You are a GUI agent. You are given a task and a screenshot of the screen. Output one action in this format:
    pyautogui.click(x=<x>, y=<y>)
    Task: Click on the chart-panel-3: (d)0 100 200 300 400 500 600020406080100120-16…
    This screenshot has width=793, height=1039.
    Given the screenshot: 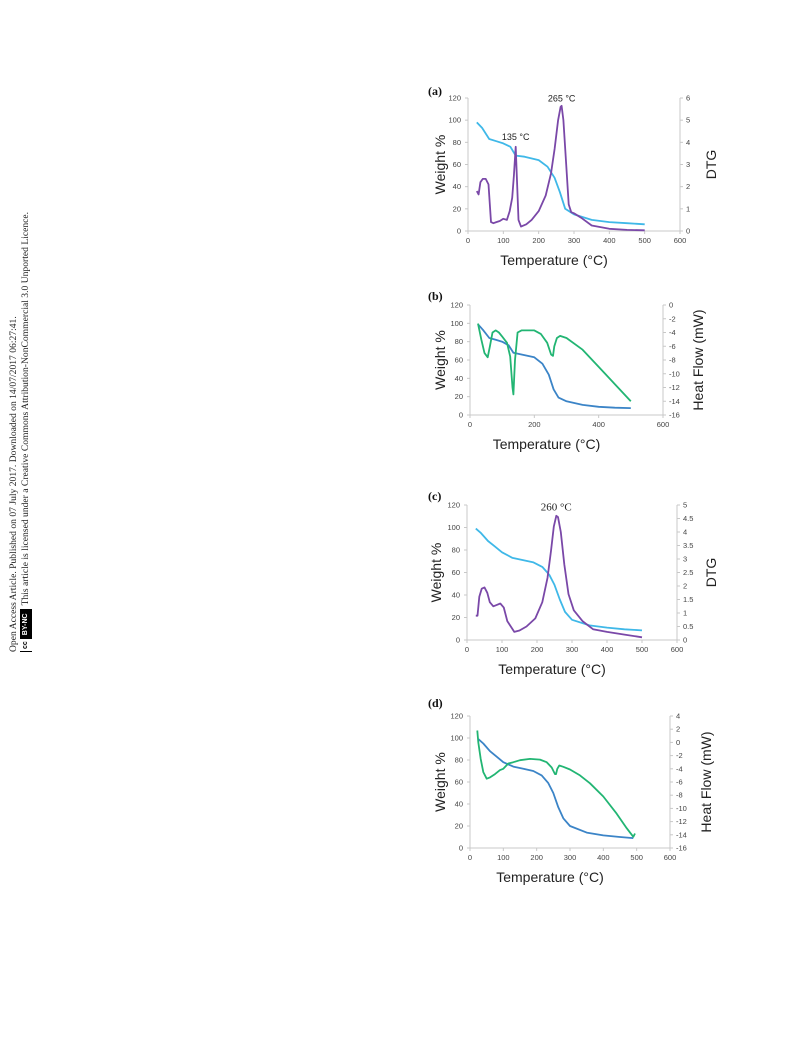 What is the action you would take?
    pyautogui.click(x=571, y=790)
    